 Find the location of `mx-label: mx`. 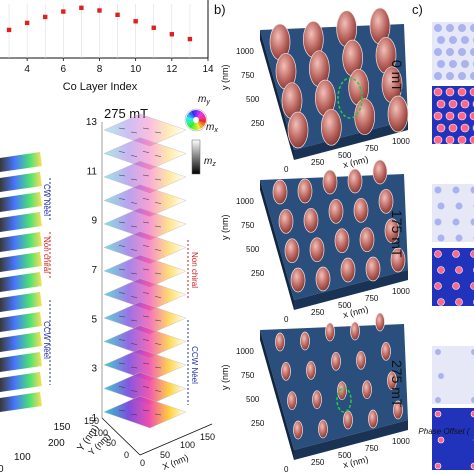

mx-label: mx is located at coordinates (212, 128).